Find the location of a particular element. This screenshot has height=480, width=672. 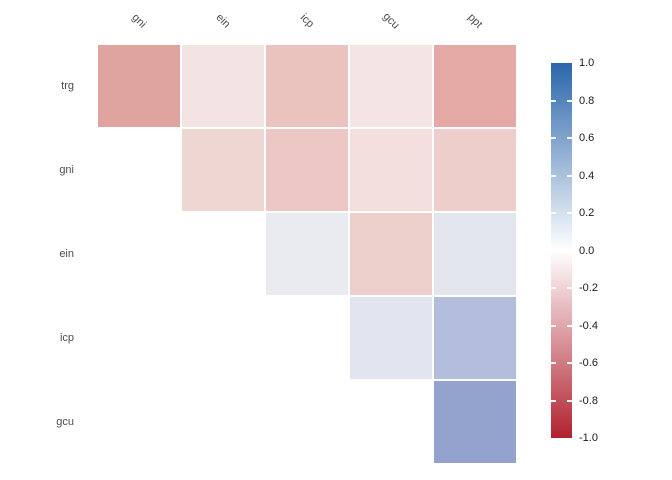

colorbar-tick-0.6-right is located at coordinates (569, 138).